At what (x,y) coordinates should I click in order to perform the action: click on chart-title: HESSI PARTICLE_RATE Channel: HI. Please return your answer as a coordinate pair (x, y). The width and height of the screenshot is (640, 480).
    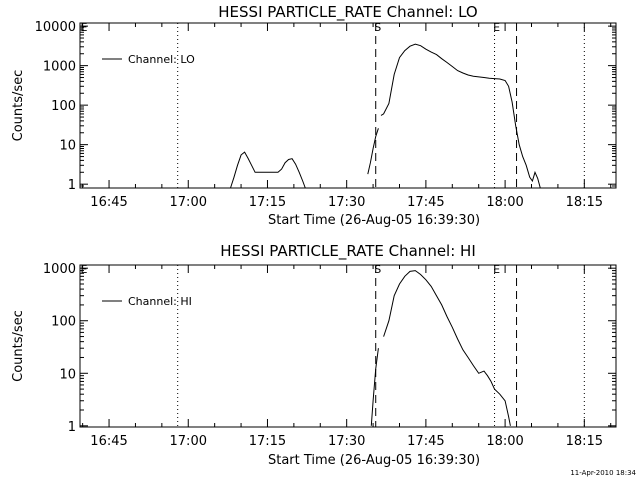
    Looking at the image, I should click on (348, 251).